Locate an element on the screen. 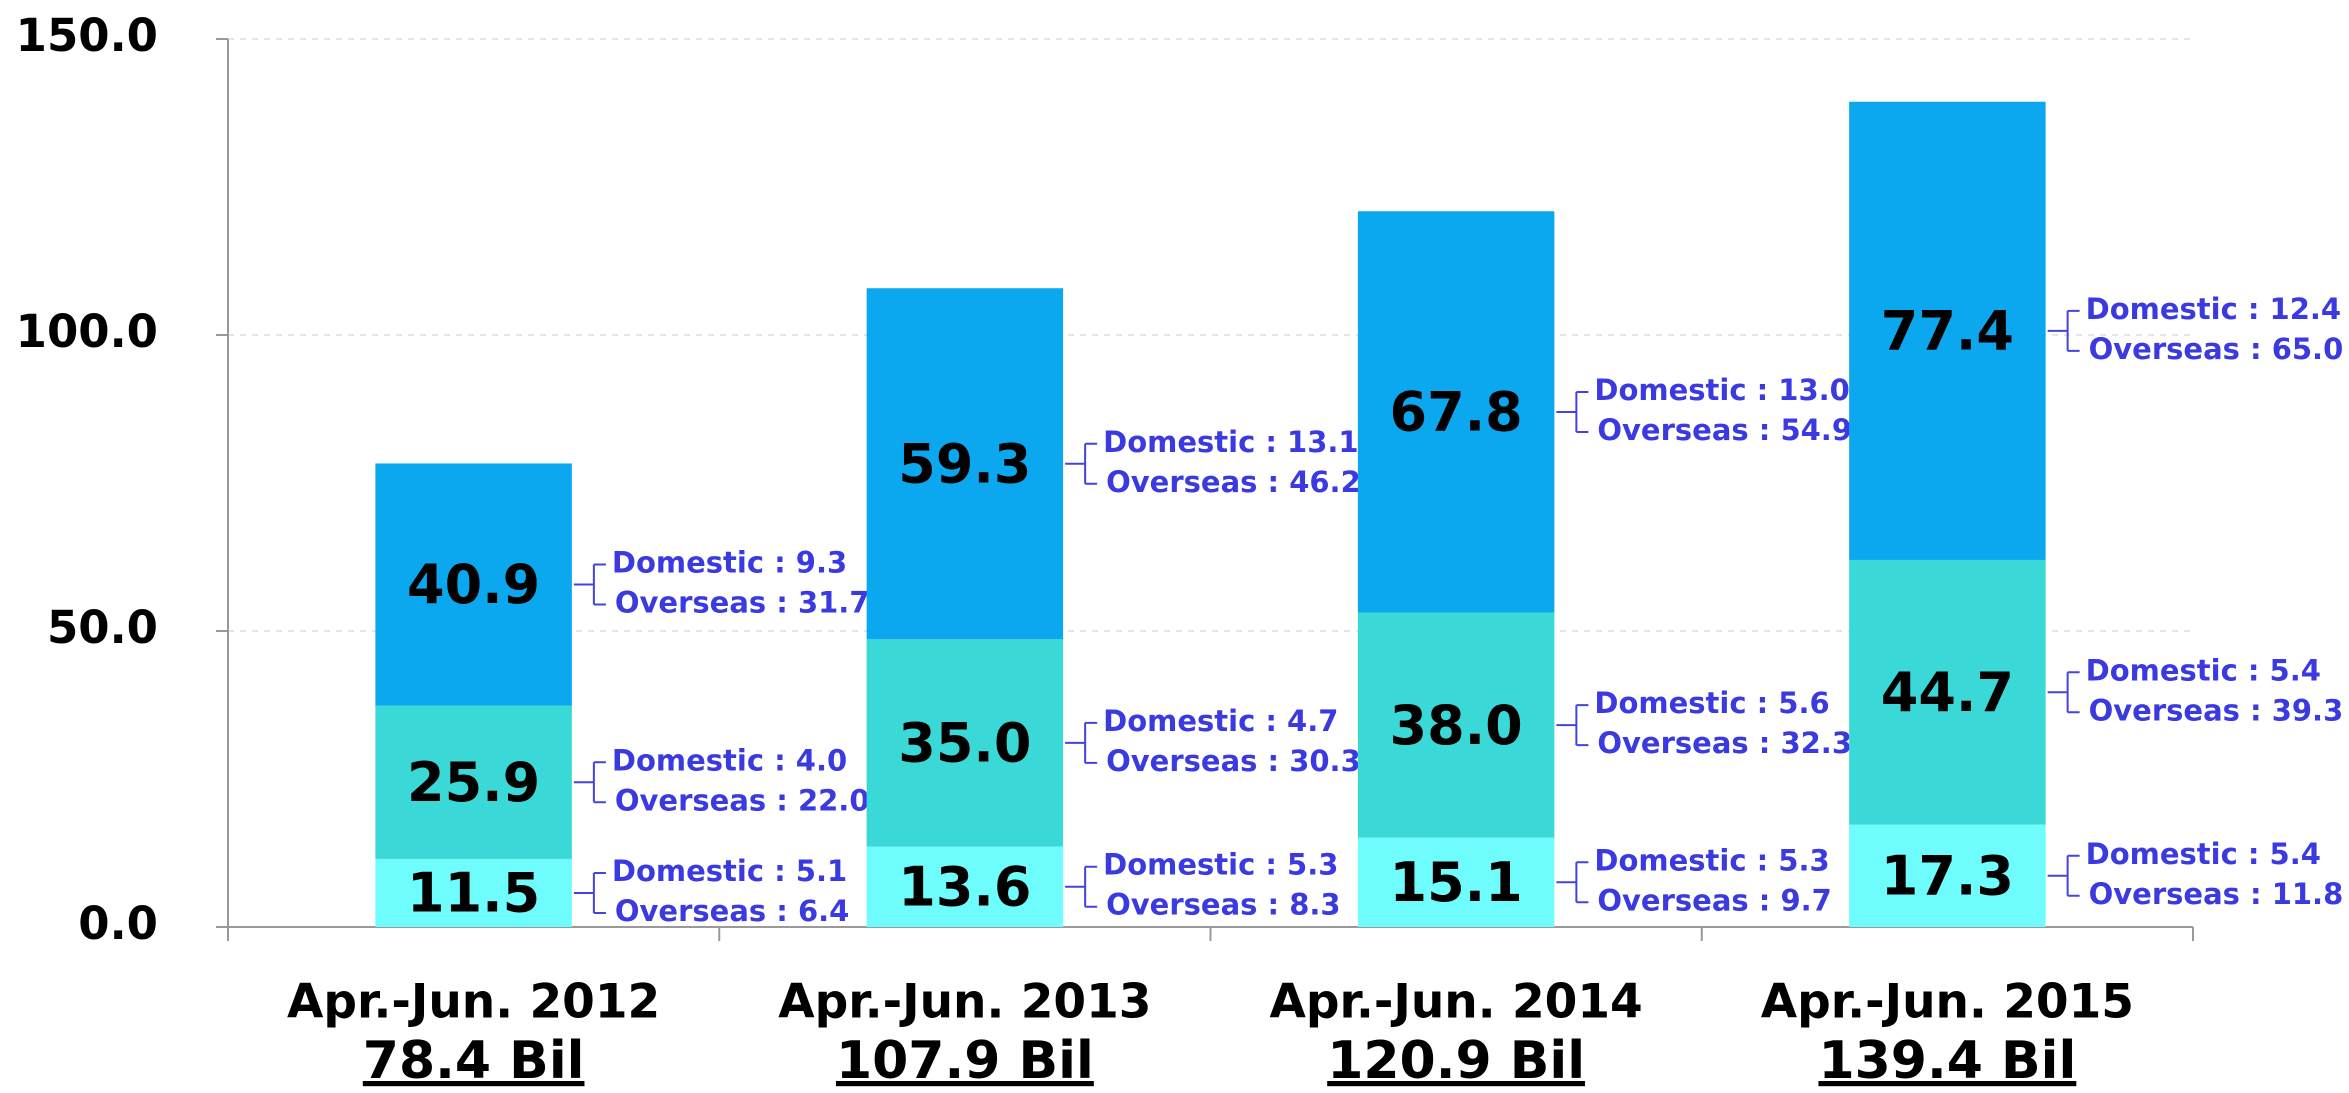 Image resolution: width=2349 pixels, height=1093 pixels. value-label: 40.9 is located at coordinates (473, 584).